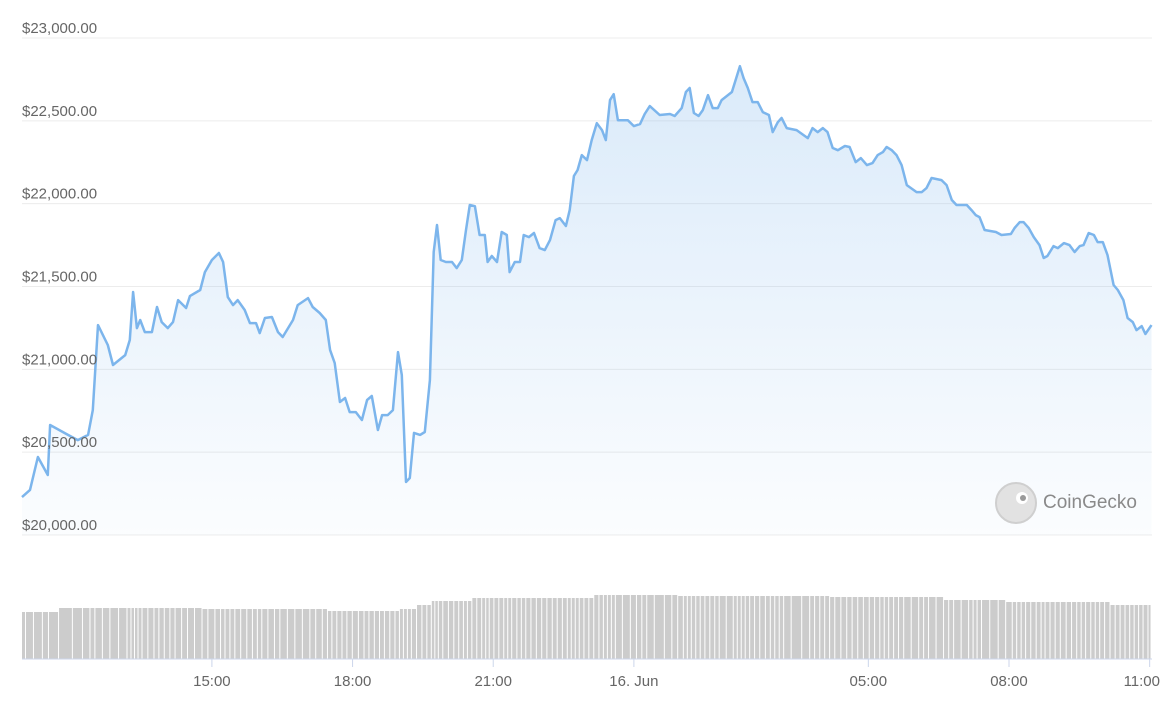 Image resolution: width=1167 pixels, height=702 pixels. I want to click on volume-area, so click(586, 627).